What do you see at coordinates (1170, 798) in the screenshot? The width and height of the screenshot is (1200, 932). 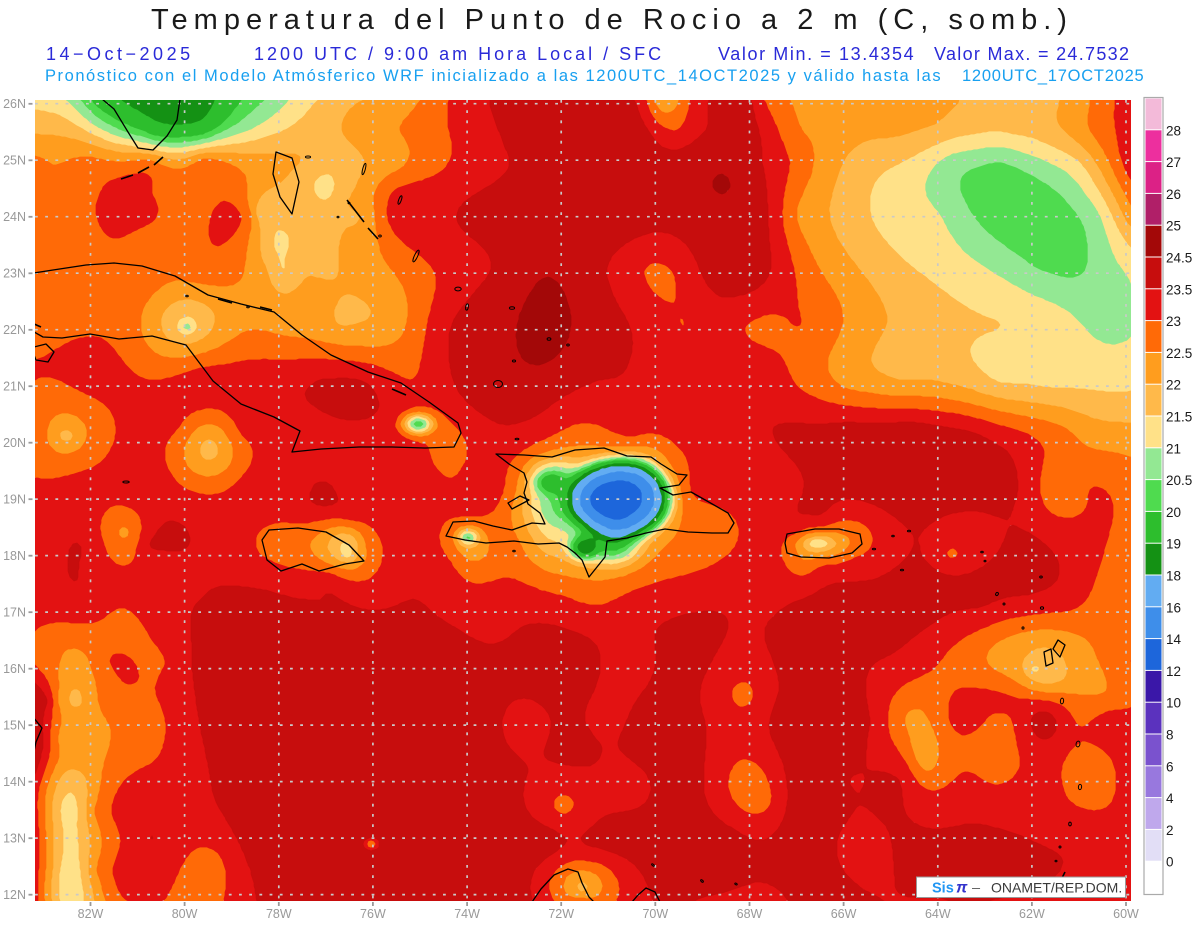 I see `svg-text: 4` at bounding box center [1170, 798].